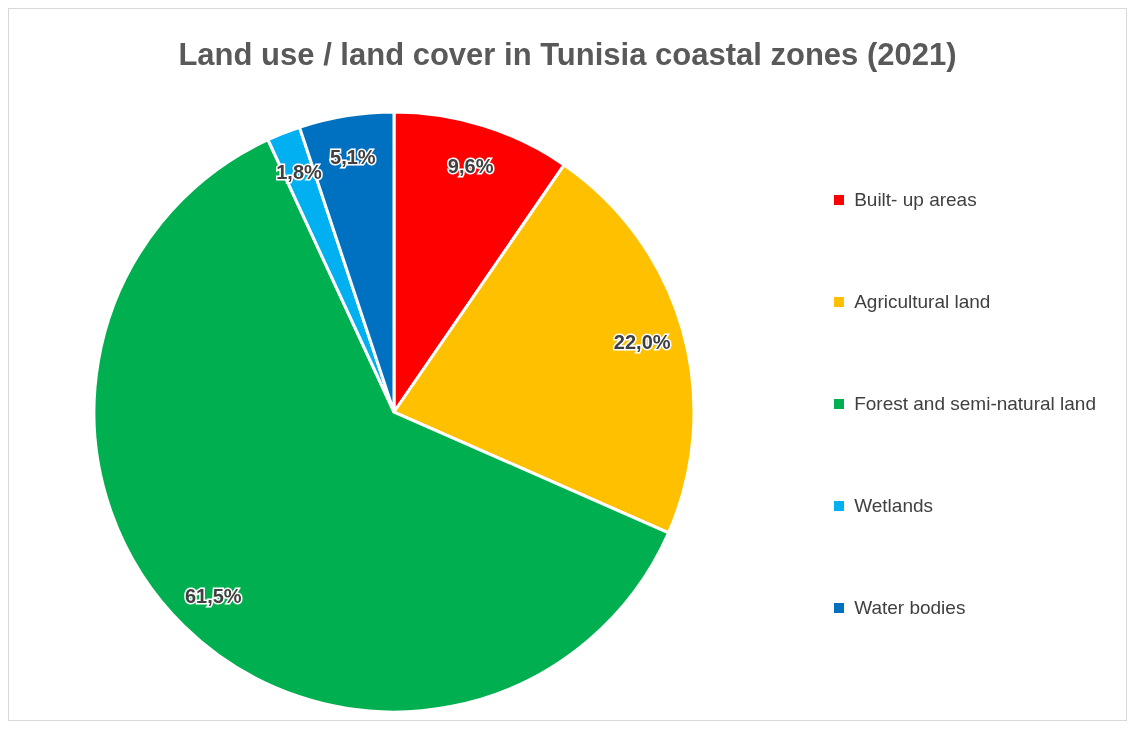 This screenshot has height=729, width=1135. Describe the element at coordinates (353, 157) in the screenshot. I see `data-label: 5,1%` at that location.